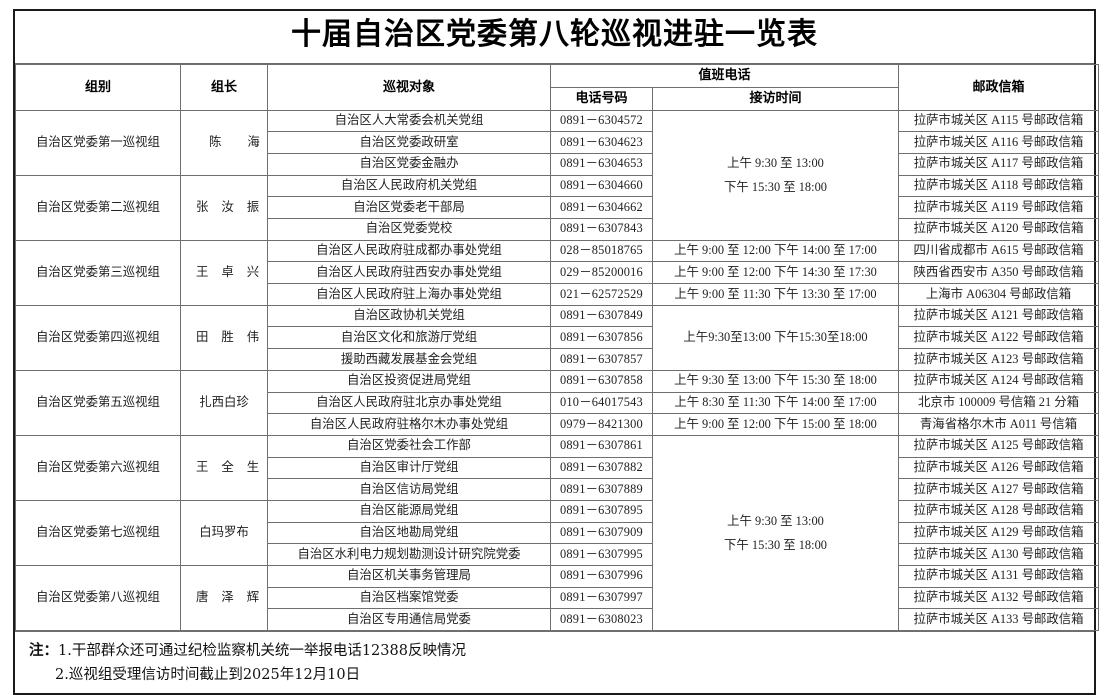 The image size is (1109, 695). I want to click on phone-number-cell: 0891－6307997, so click(601, 598).